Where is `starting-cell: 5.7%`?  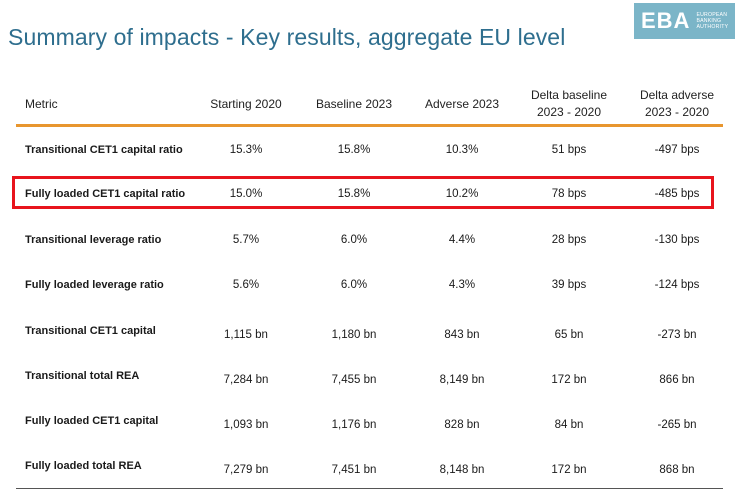
starting-cell: 5.7% is located at coordinates (246, 240).